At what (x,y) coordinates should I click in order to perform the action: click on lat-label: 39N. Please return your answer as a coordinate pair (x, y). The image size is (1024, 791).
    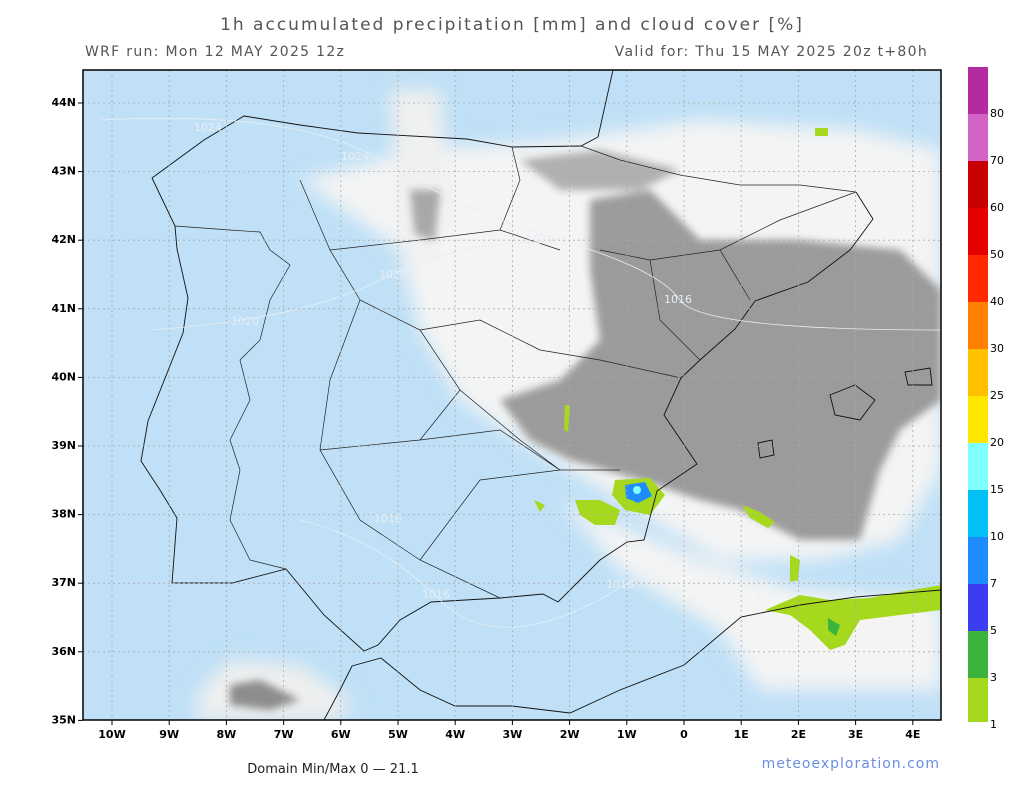
    Looking at the image, I should click on (63, 445).